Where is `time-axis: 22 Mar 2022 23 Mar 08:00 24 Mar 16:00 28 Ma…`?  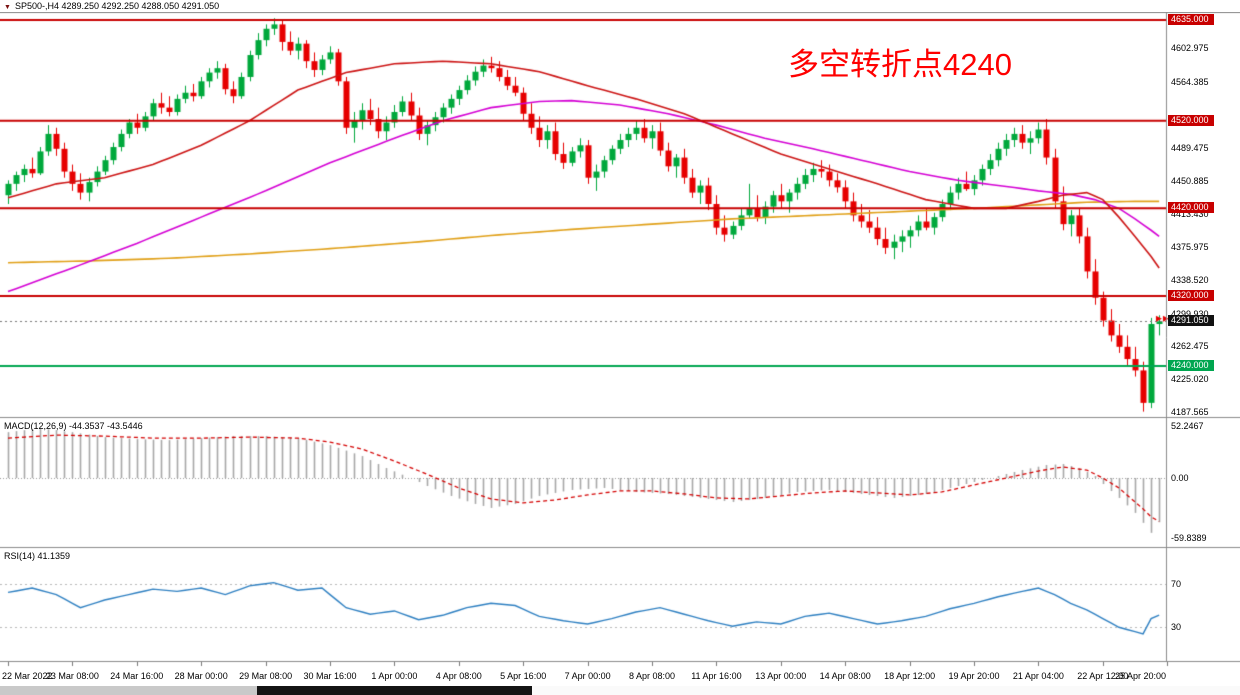
time-axis: 22 Mar 2022 23 Mar 08:00 24 Mar 16:00 28 Ma… is located at coordinates (583, 674).